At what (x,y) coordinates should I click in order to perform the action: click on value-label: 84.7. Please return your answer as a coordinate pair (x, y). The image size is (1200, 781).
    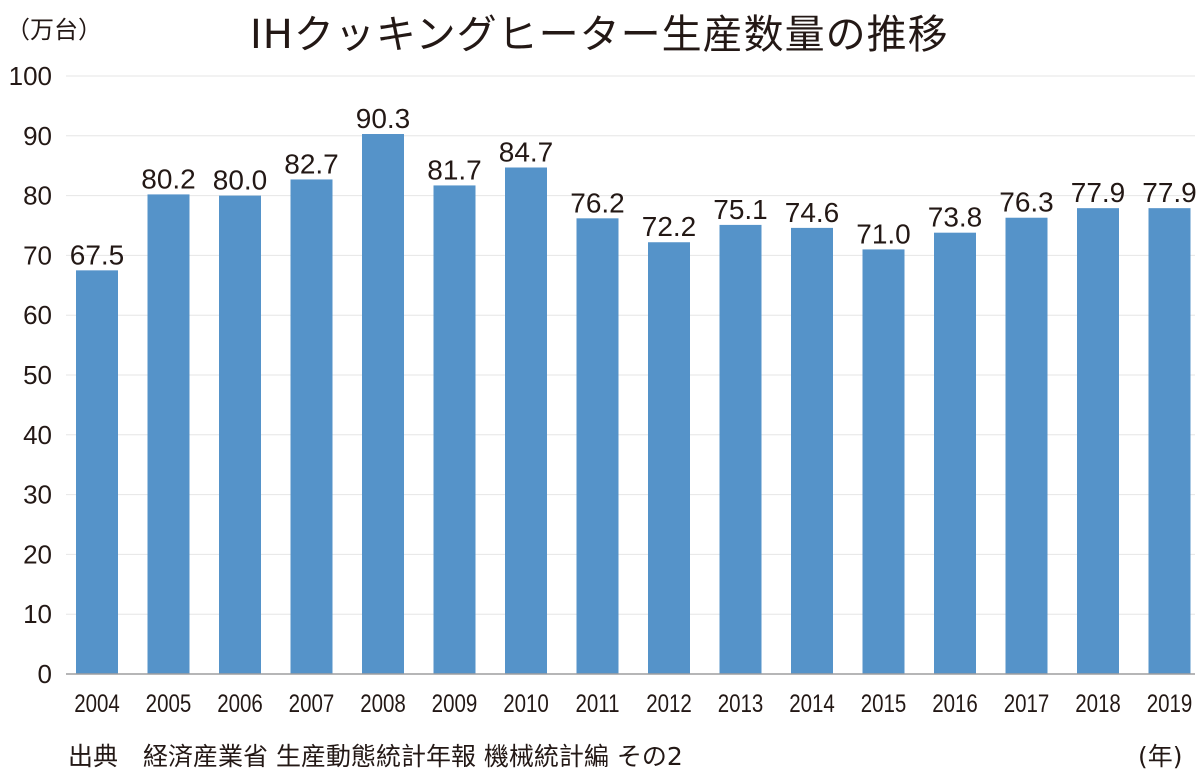
    Looking at the image, I should click on (526, 151).